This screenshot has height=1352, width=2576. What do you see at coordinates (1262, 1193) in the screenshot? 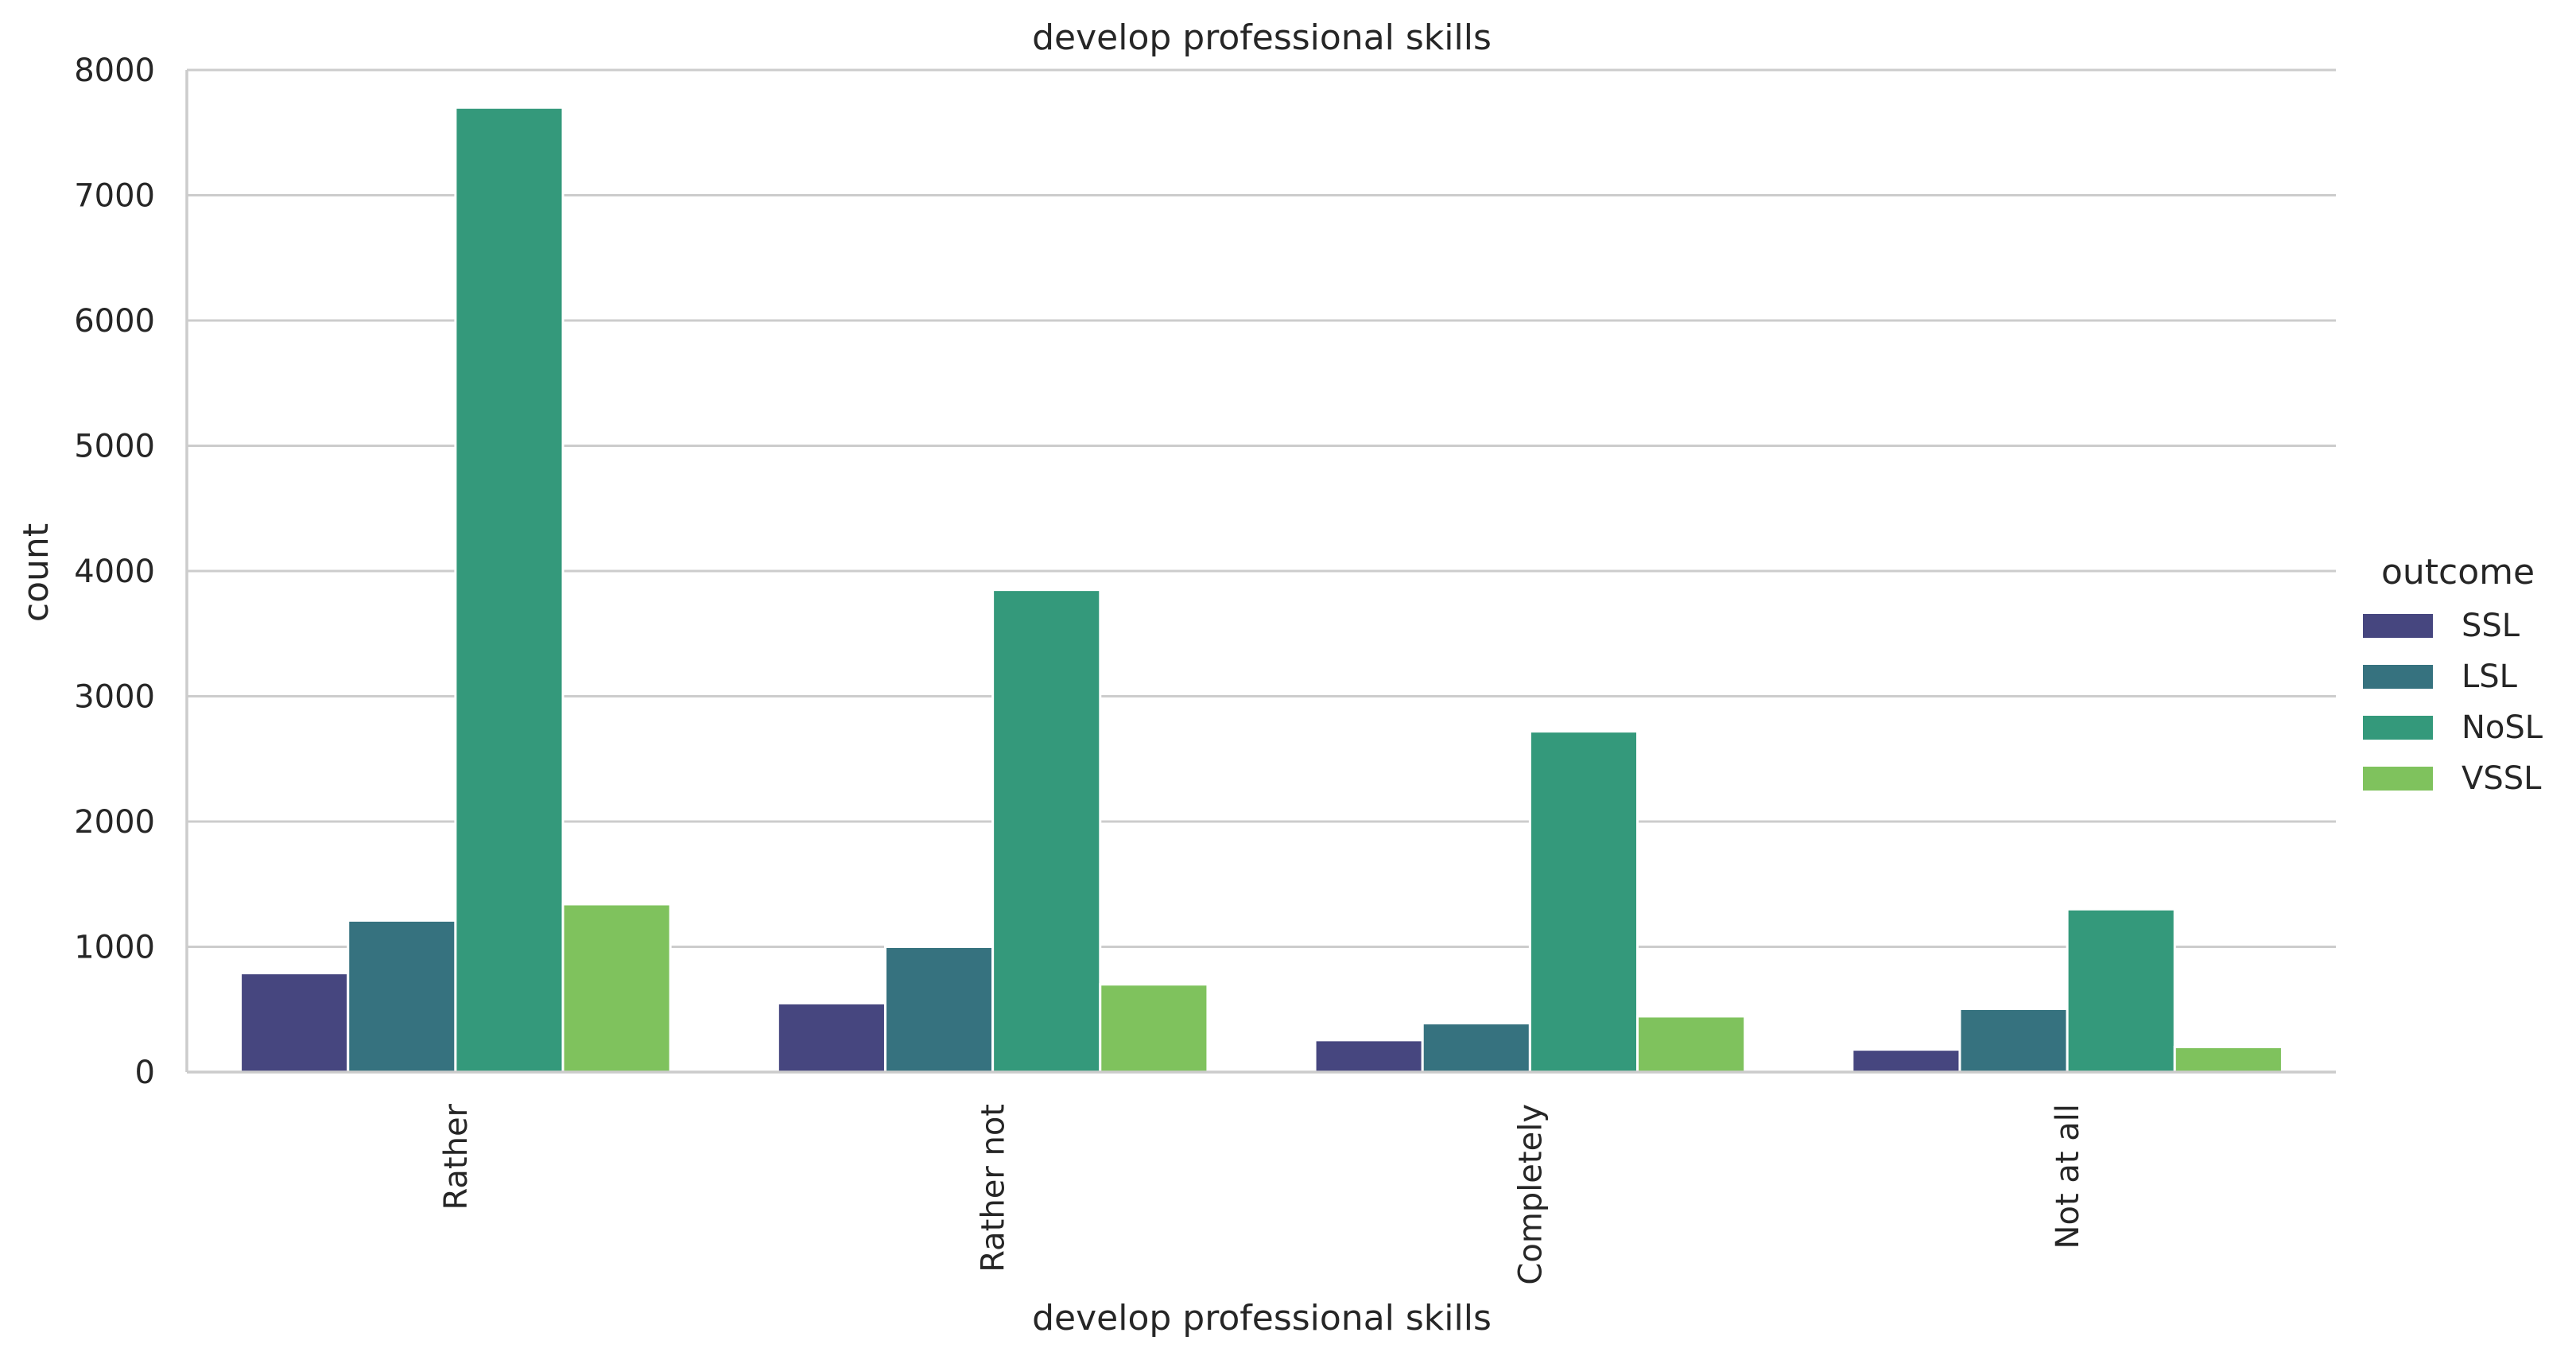
I see `x-tick-labels: Rather Rather not Completely Not at all` at bounding box center [1262, 1193].